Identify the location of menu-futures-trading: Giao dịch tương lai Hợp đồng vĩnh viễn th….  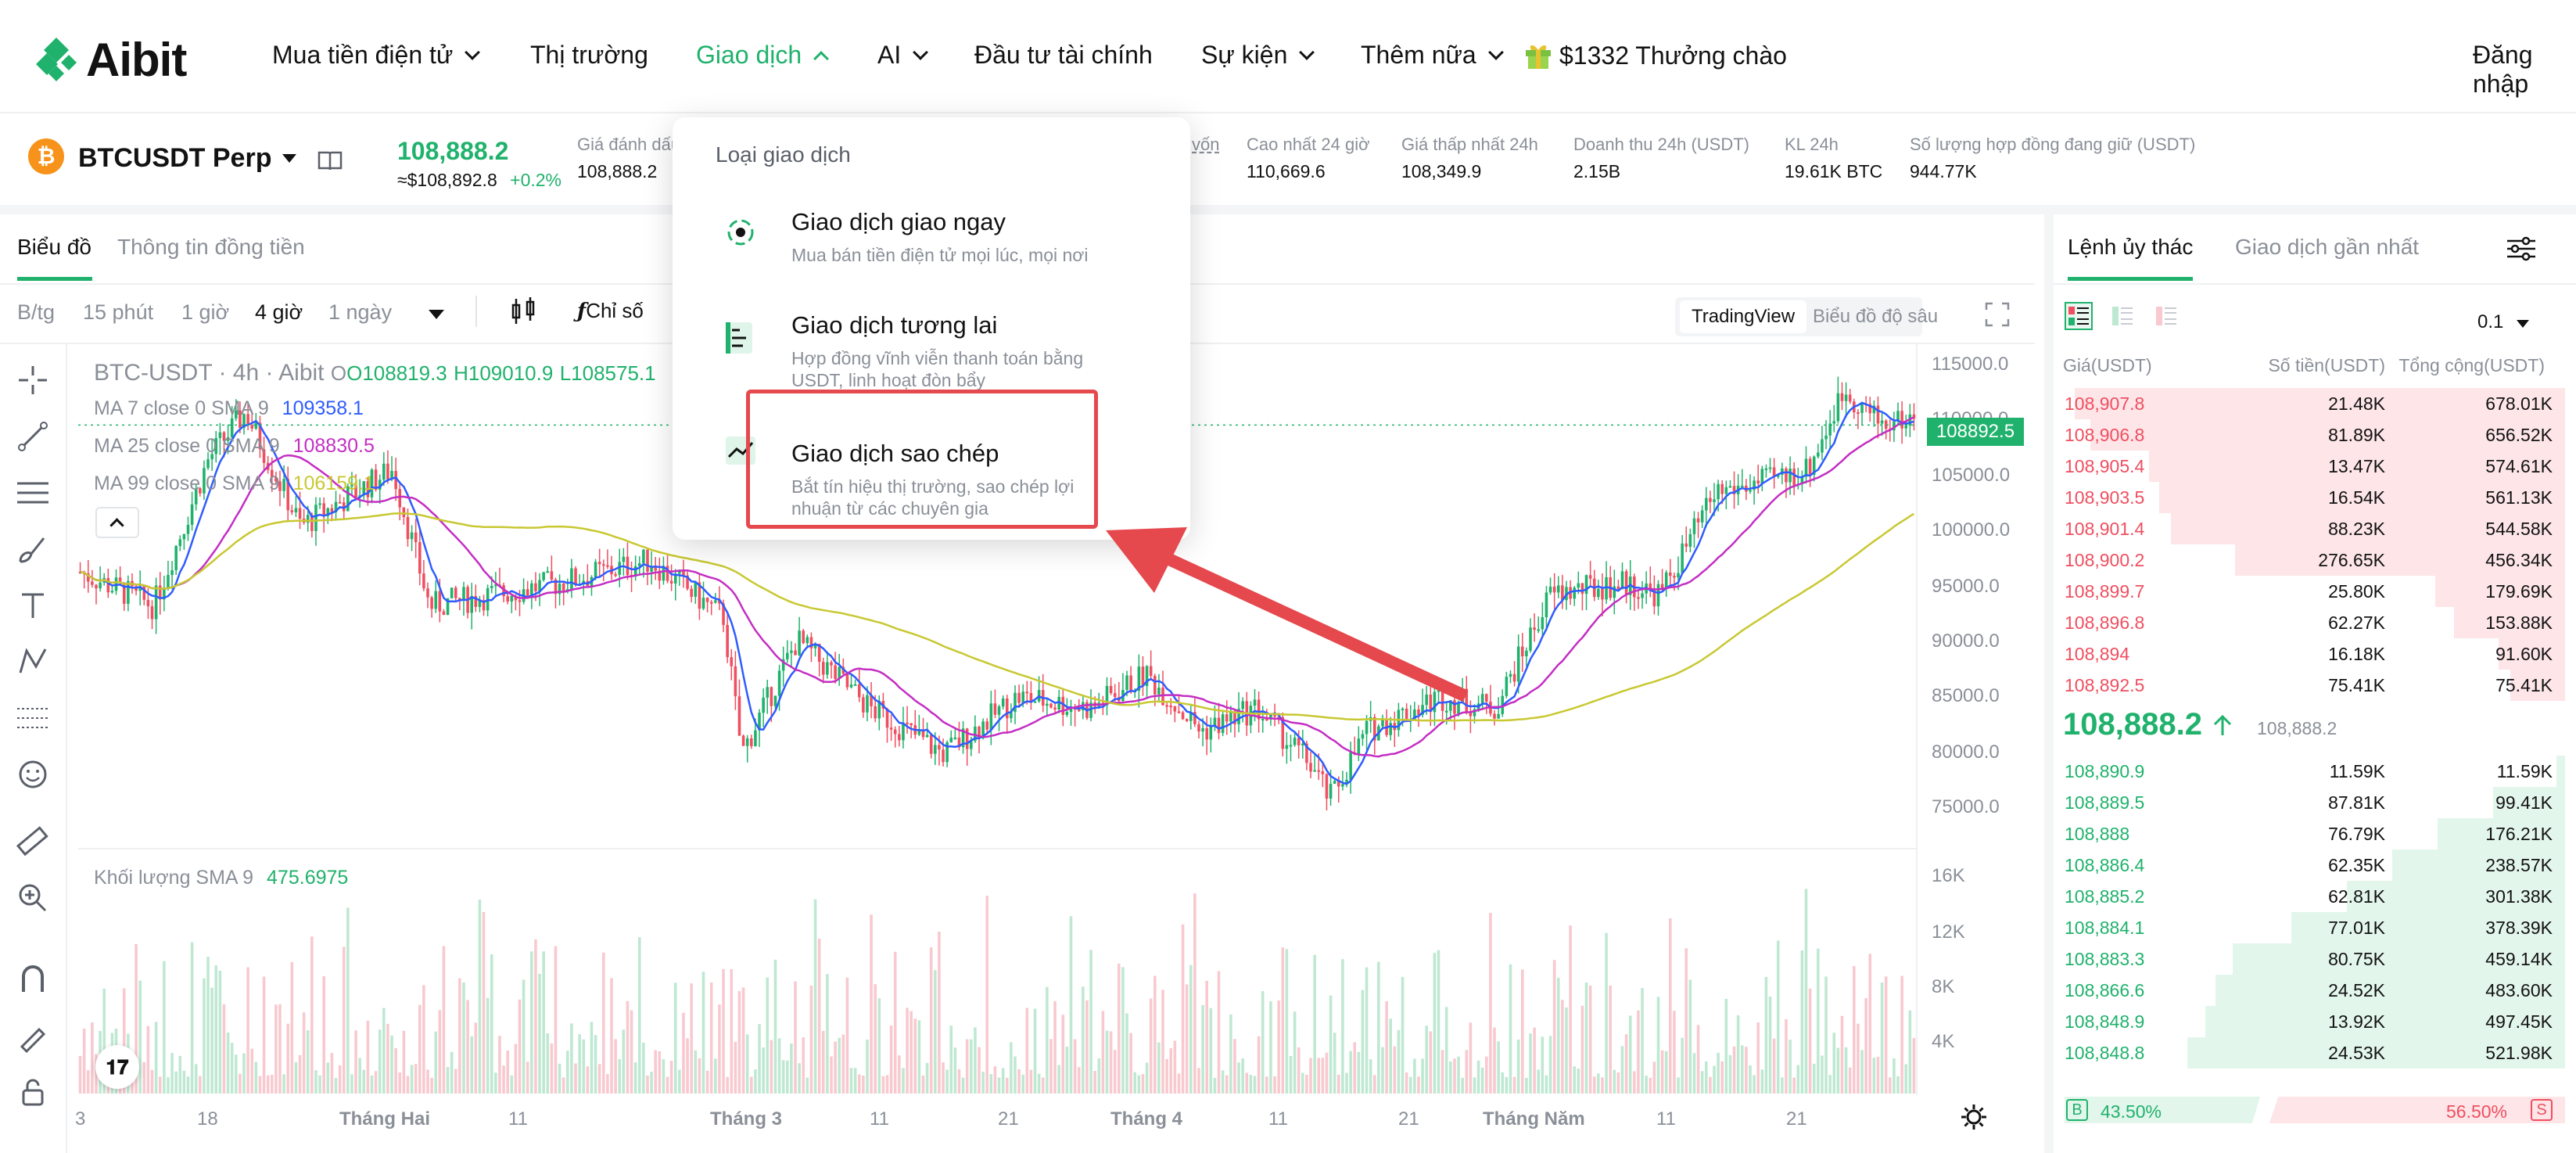
(931, 353).